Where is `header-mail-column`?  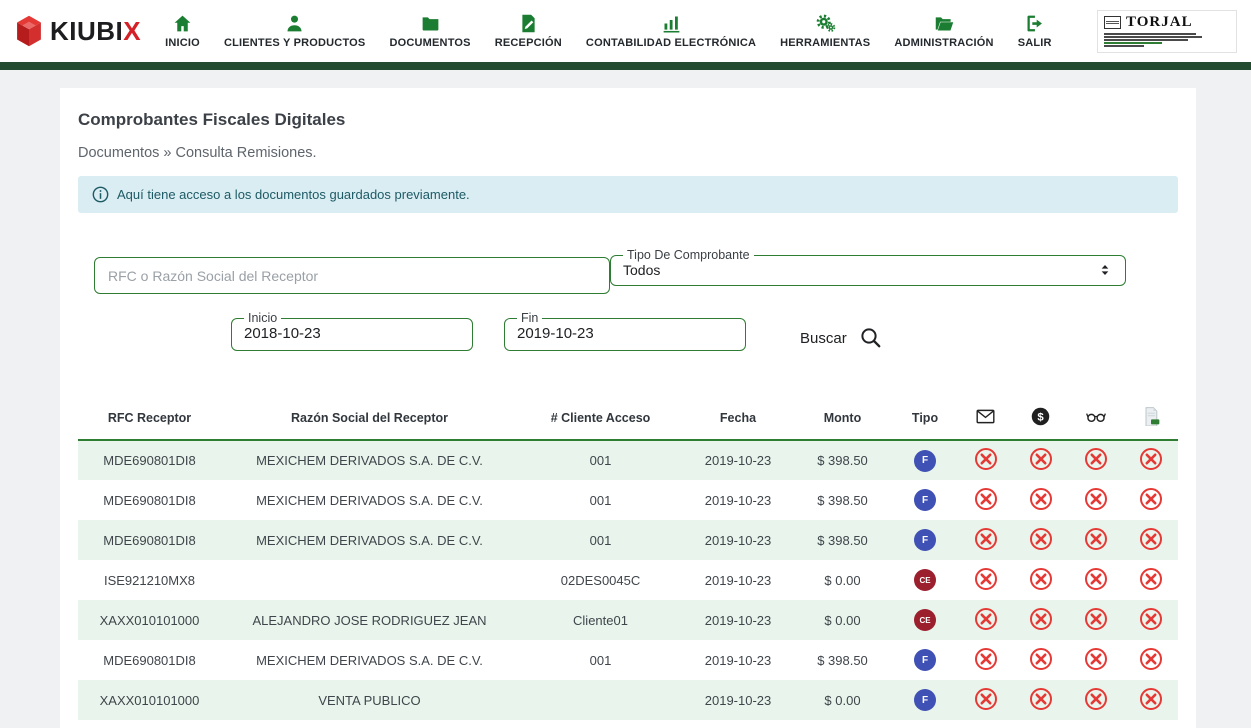
header-mail-column is located at coordinates (985, 420).